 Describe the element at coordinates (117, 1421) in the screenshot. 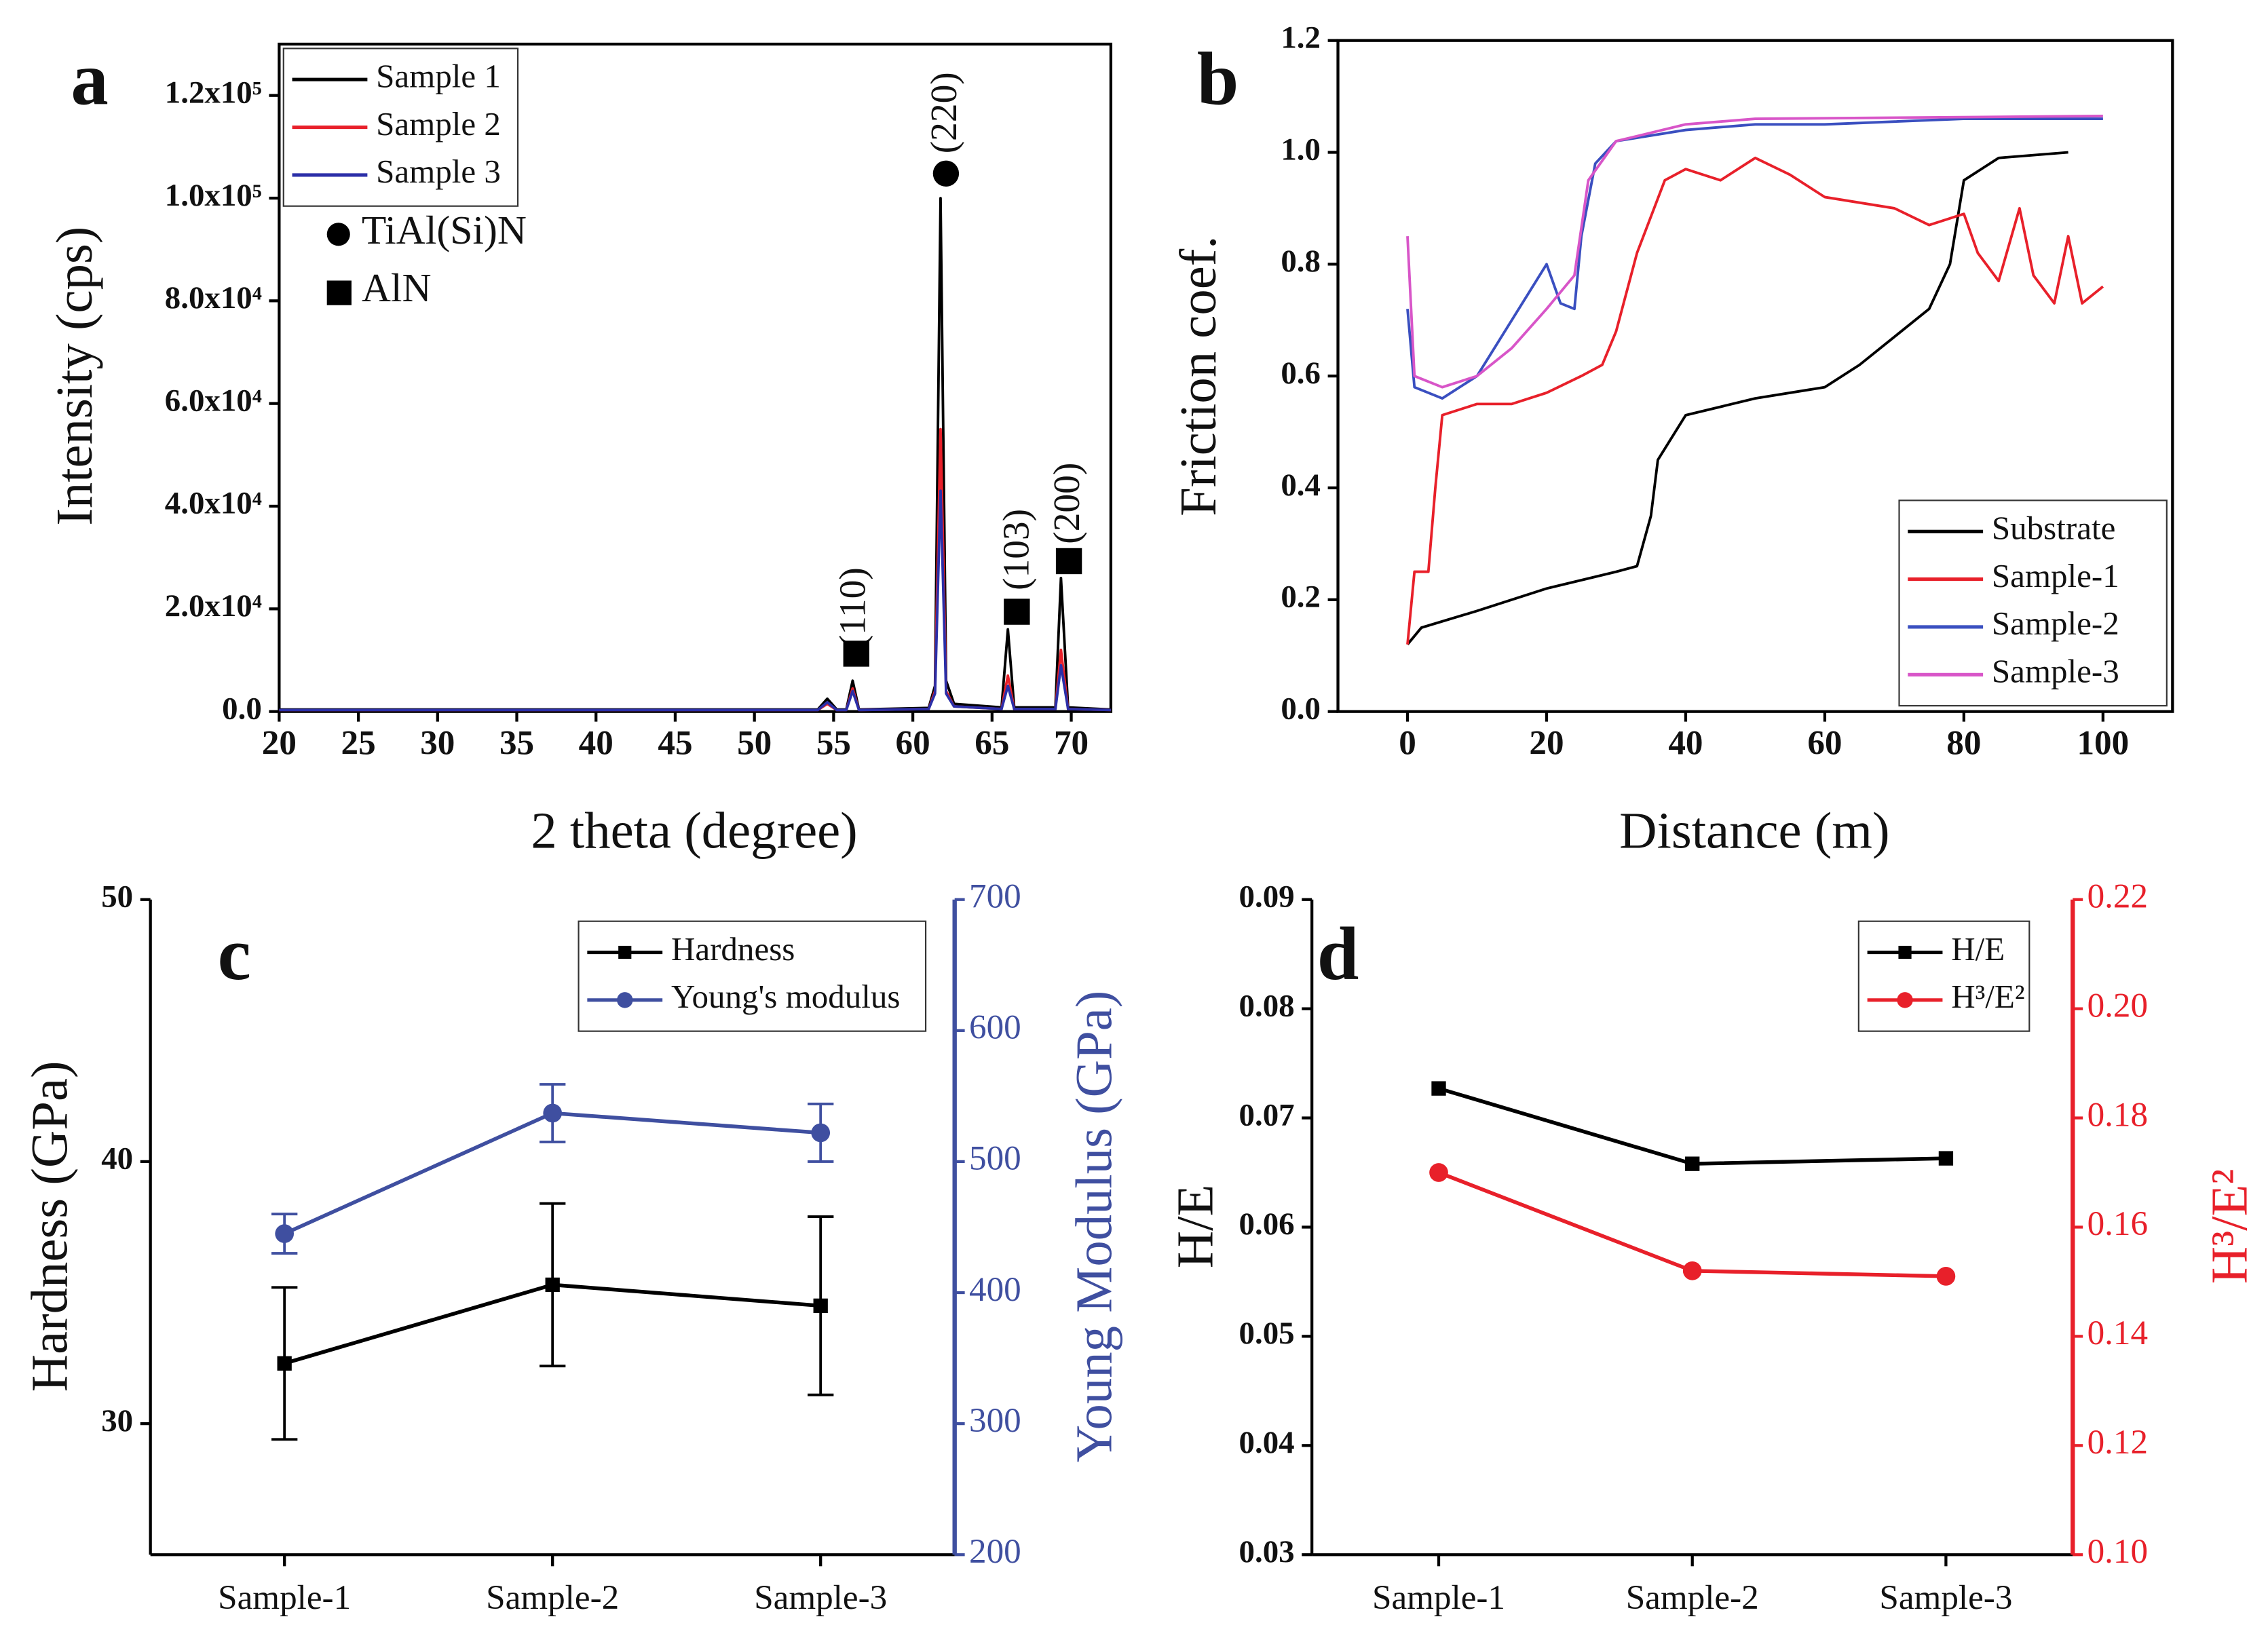

I see `y-tick-label: 30` at that location.